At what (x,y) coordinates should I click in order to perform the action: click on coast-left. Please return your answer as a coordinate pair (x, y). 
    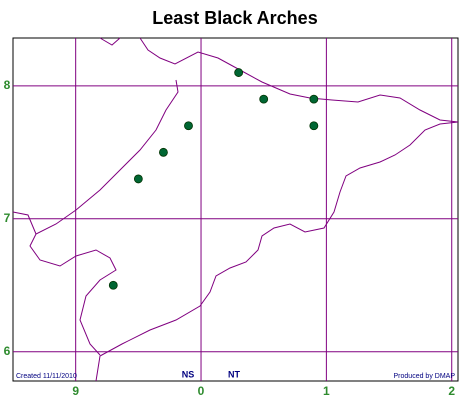
    Looking at the image, I should click on (24, 223).